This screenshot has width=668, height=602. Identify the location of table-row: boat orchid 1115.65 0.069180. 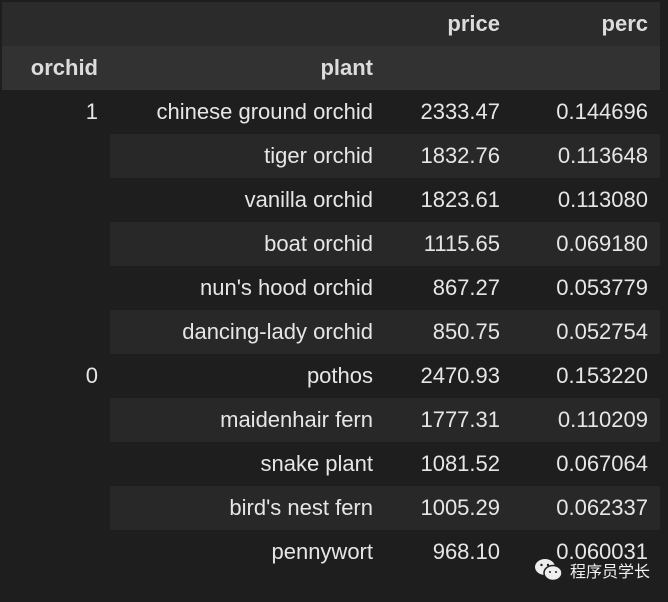
(331, 244).